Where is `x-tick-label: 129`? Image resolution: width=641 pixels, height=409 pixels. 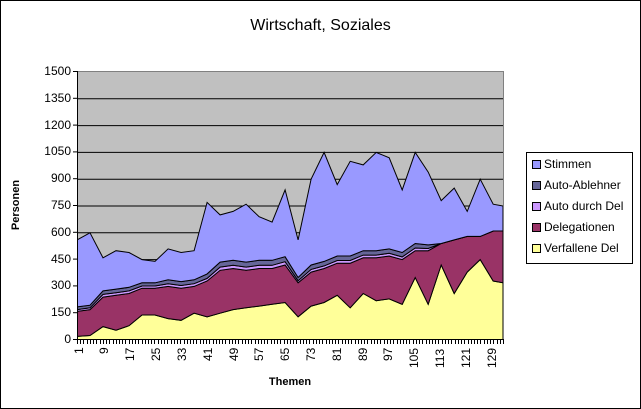
x-tick-label: 129 is located at coordinates (491, 357).